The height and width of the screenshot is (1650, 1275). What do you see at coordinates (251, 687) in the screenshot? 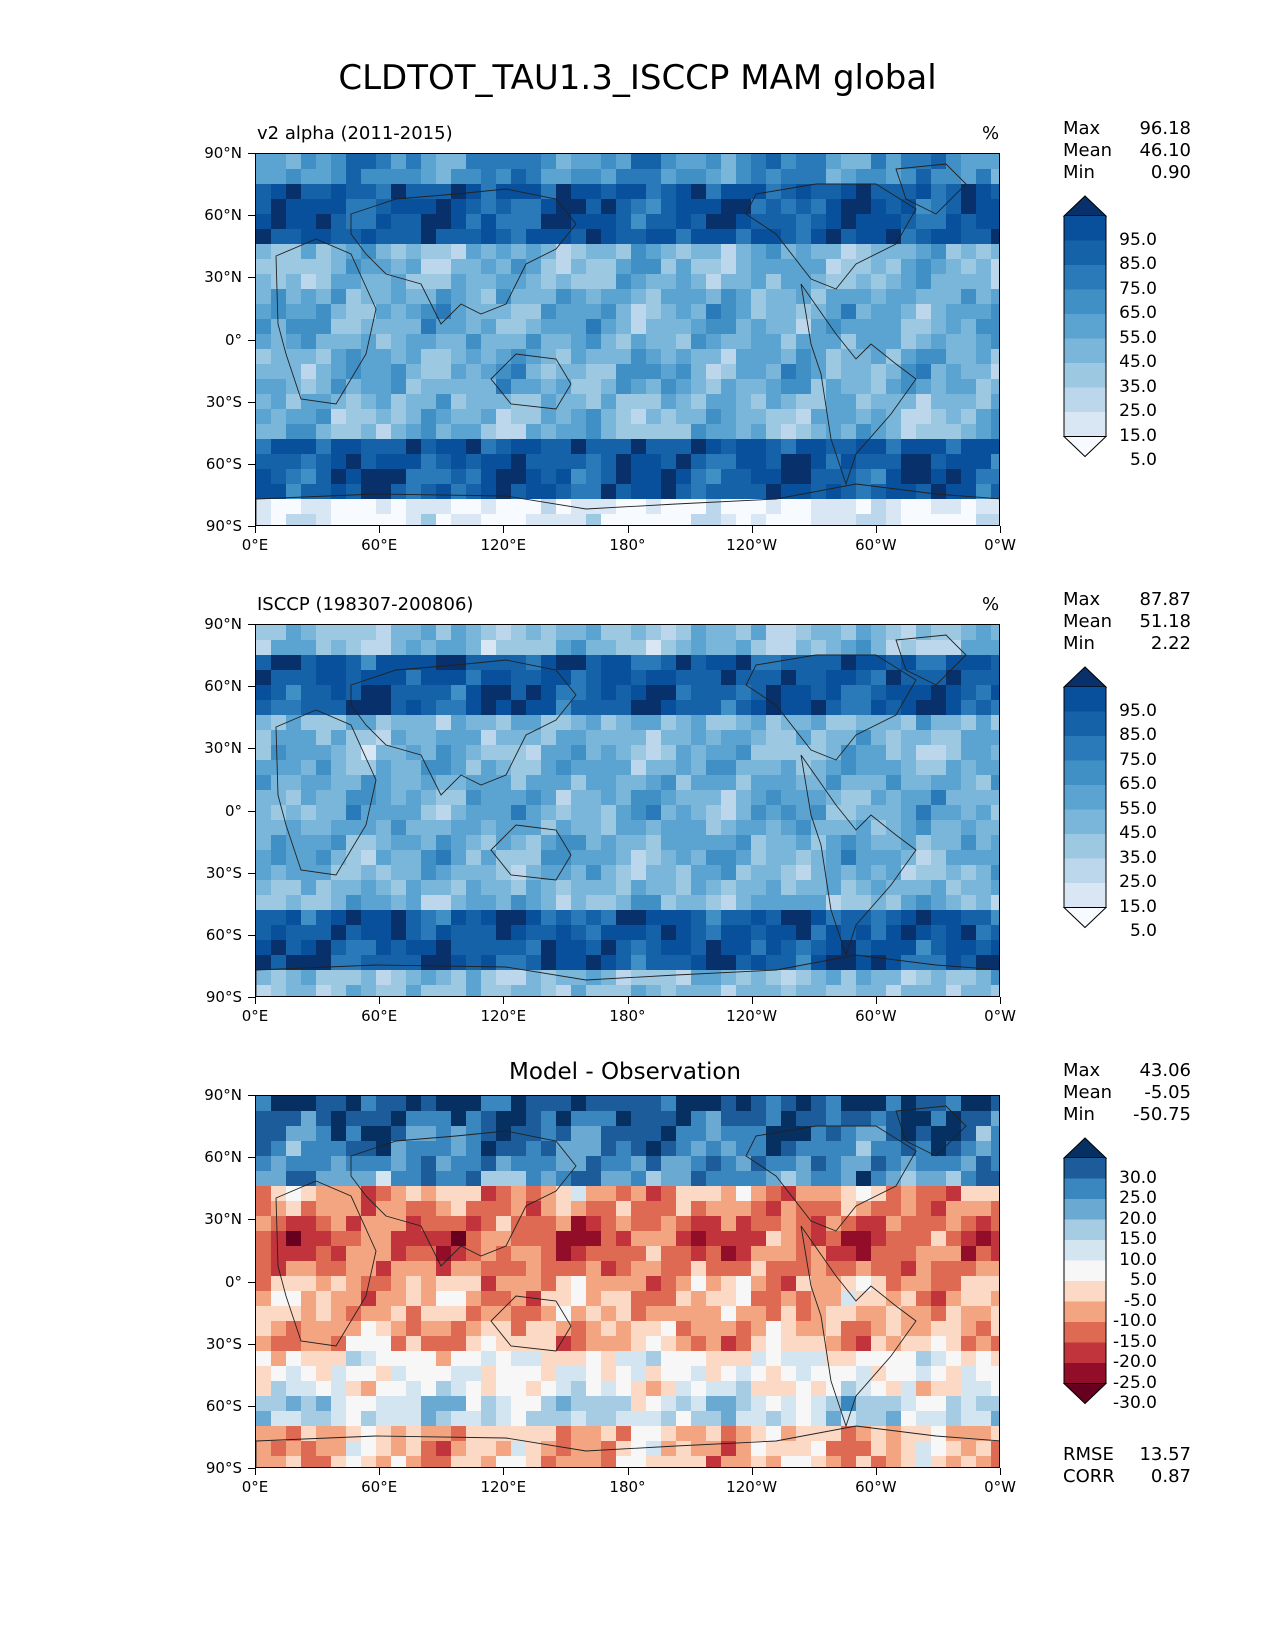
I see `lat-tick-mark` at bounding box center [251, 687].